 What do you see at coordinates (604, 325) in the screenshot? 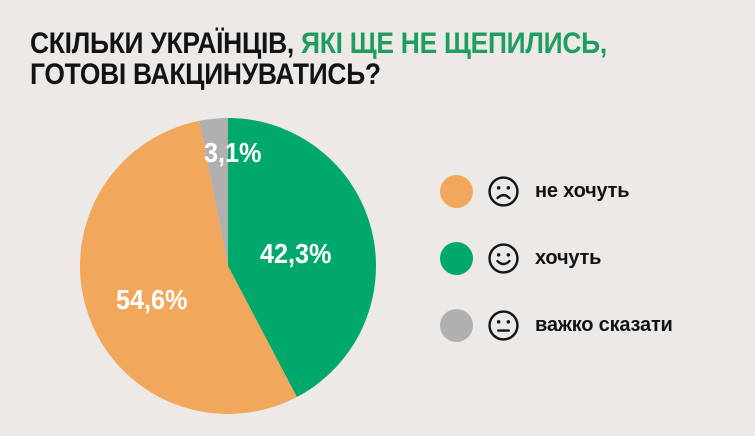
I see `legend-label-vazhko-skazaty: важко сказати` at bounding box center [604, 325].